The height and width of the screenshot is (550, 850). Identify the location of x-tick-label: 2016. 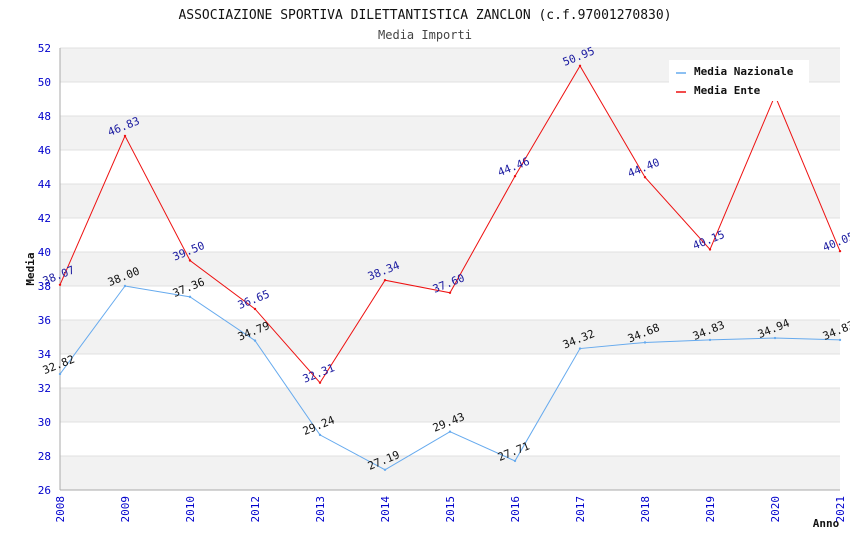
(515, 509).